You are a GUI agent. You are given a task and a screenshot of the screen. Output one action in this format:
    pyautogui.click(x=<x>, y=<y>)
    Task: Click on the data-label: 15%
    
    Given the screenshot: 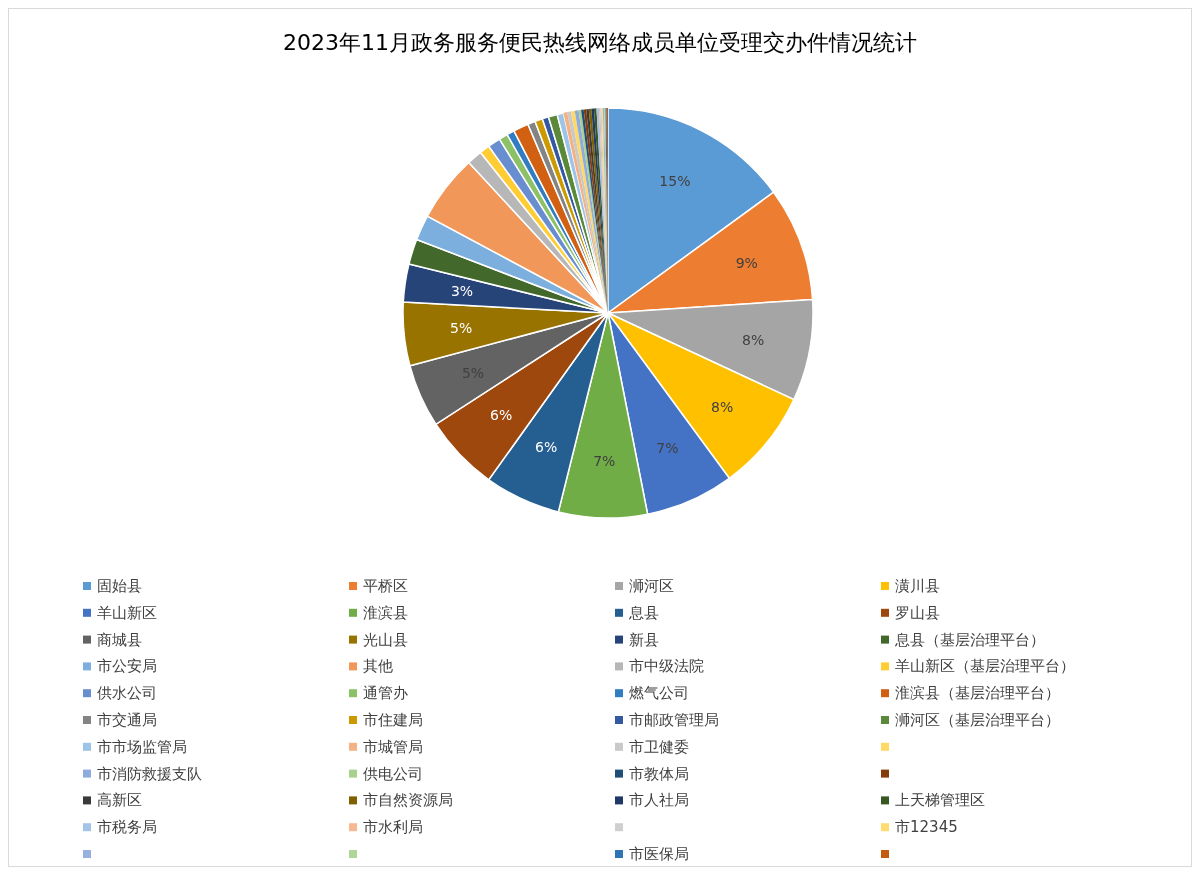 What is the action you would take?
    pyautogui.click(x=675, y=181)
    